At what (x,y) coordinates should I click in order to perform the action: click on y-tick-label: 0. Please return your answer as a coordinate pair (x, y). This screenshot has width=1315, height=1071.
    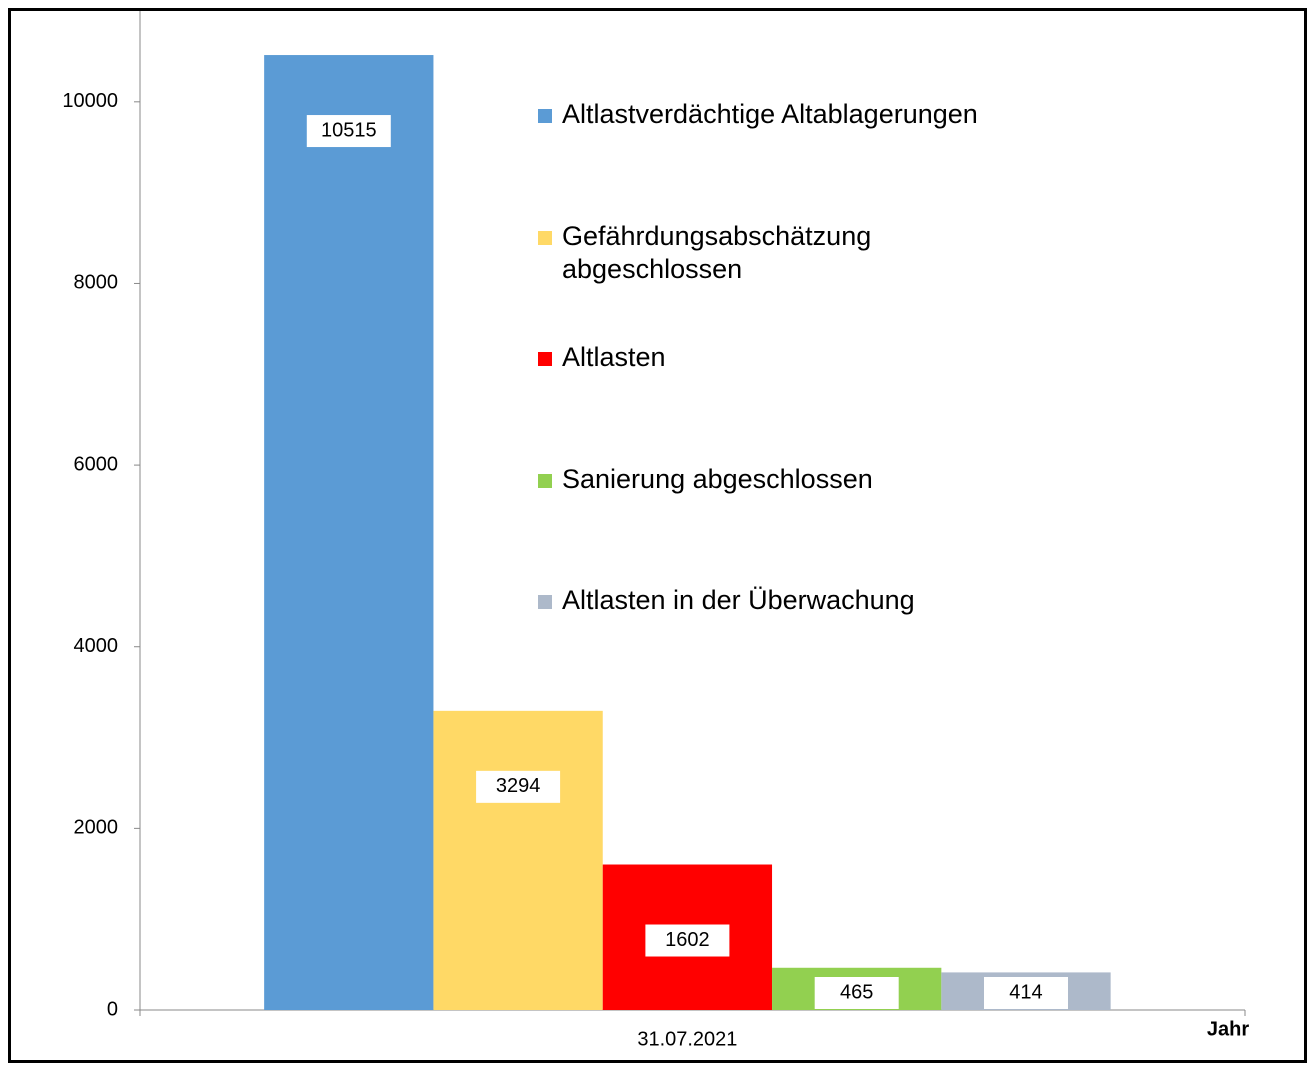
    Looking at the image, I should click on (112, 1009).